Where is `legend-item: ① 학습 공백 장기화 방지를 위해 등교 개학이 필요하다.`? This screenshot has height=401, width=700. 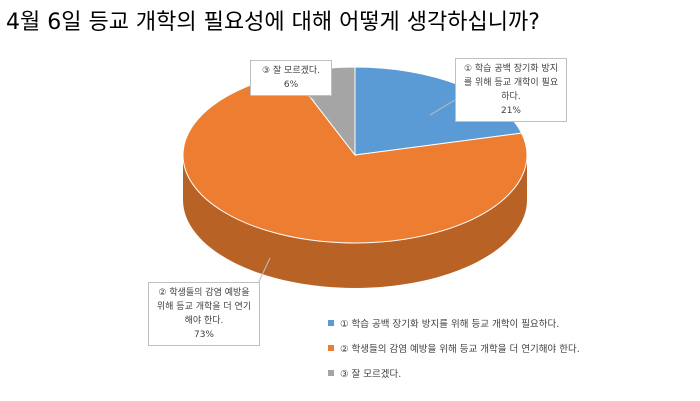 legend-item: ① 학습 공백 장기화 방지를 위해 등교 개학이 필요하다. is located at coordinates (443, 323).